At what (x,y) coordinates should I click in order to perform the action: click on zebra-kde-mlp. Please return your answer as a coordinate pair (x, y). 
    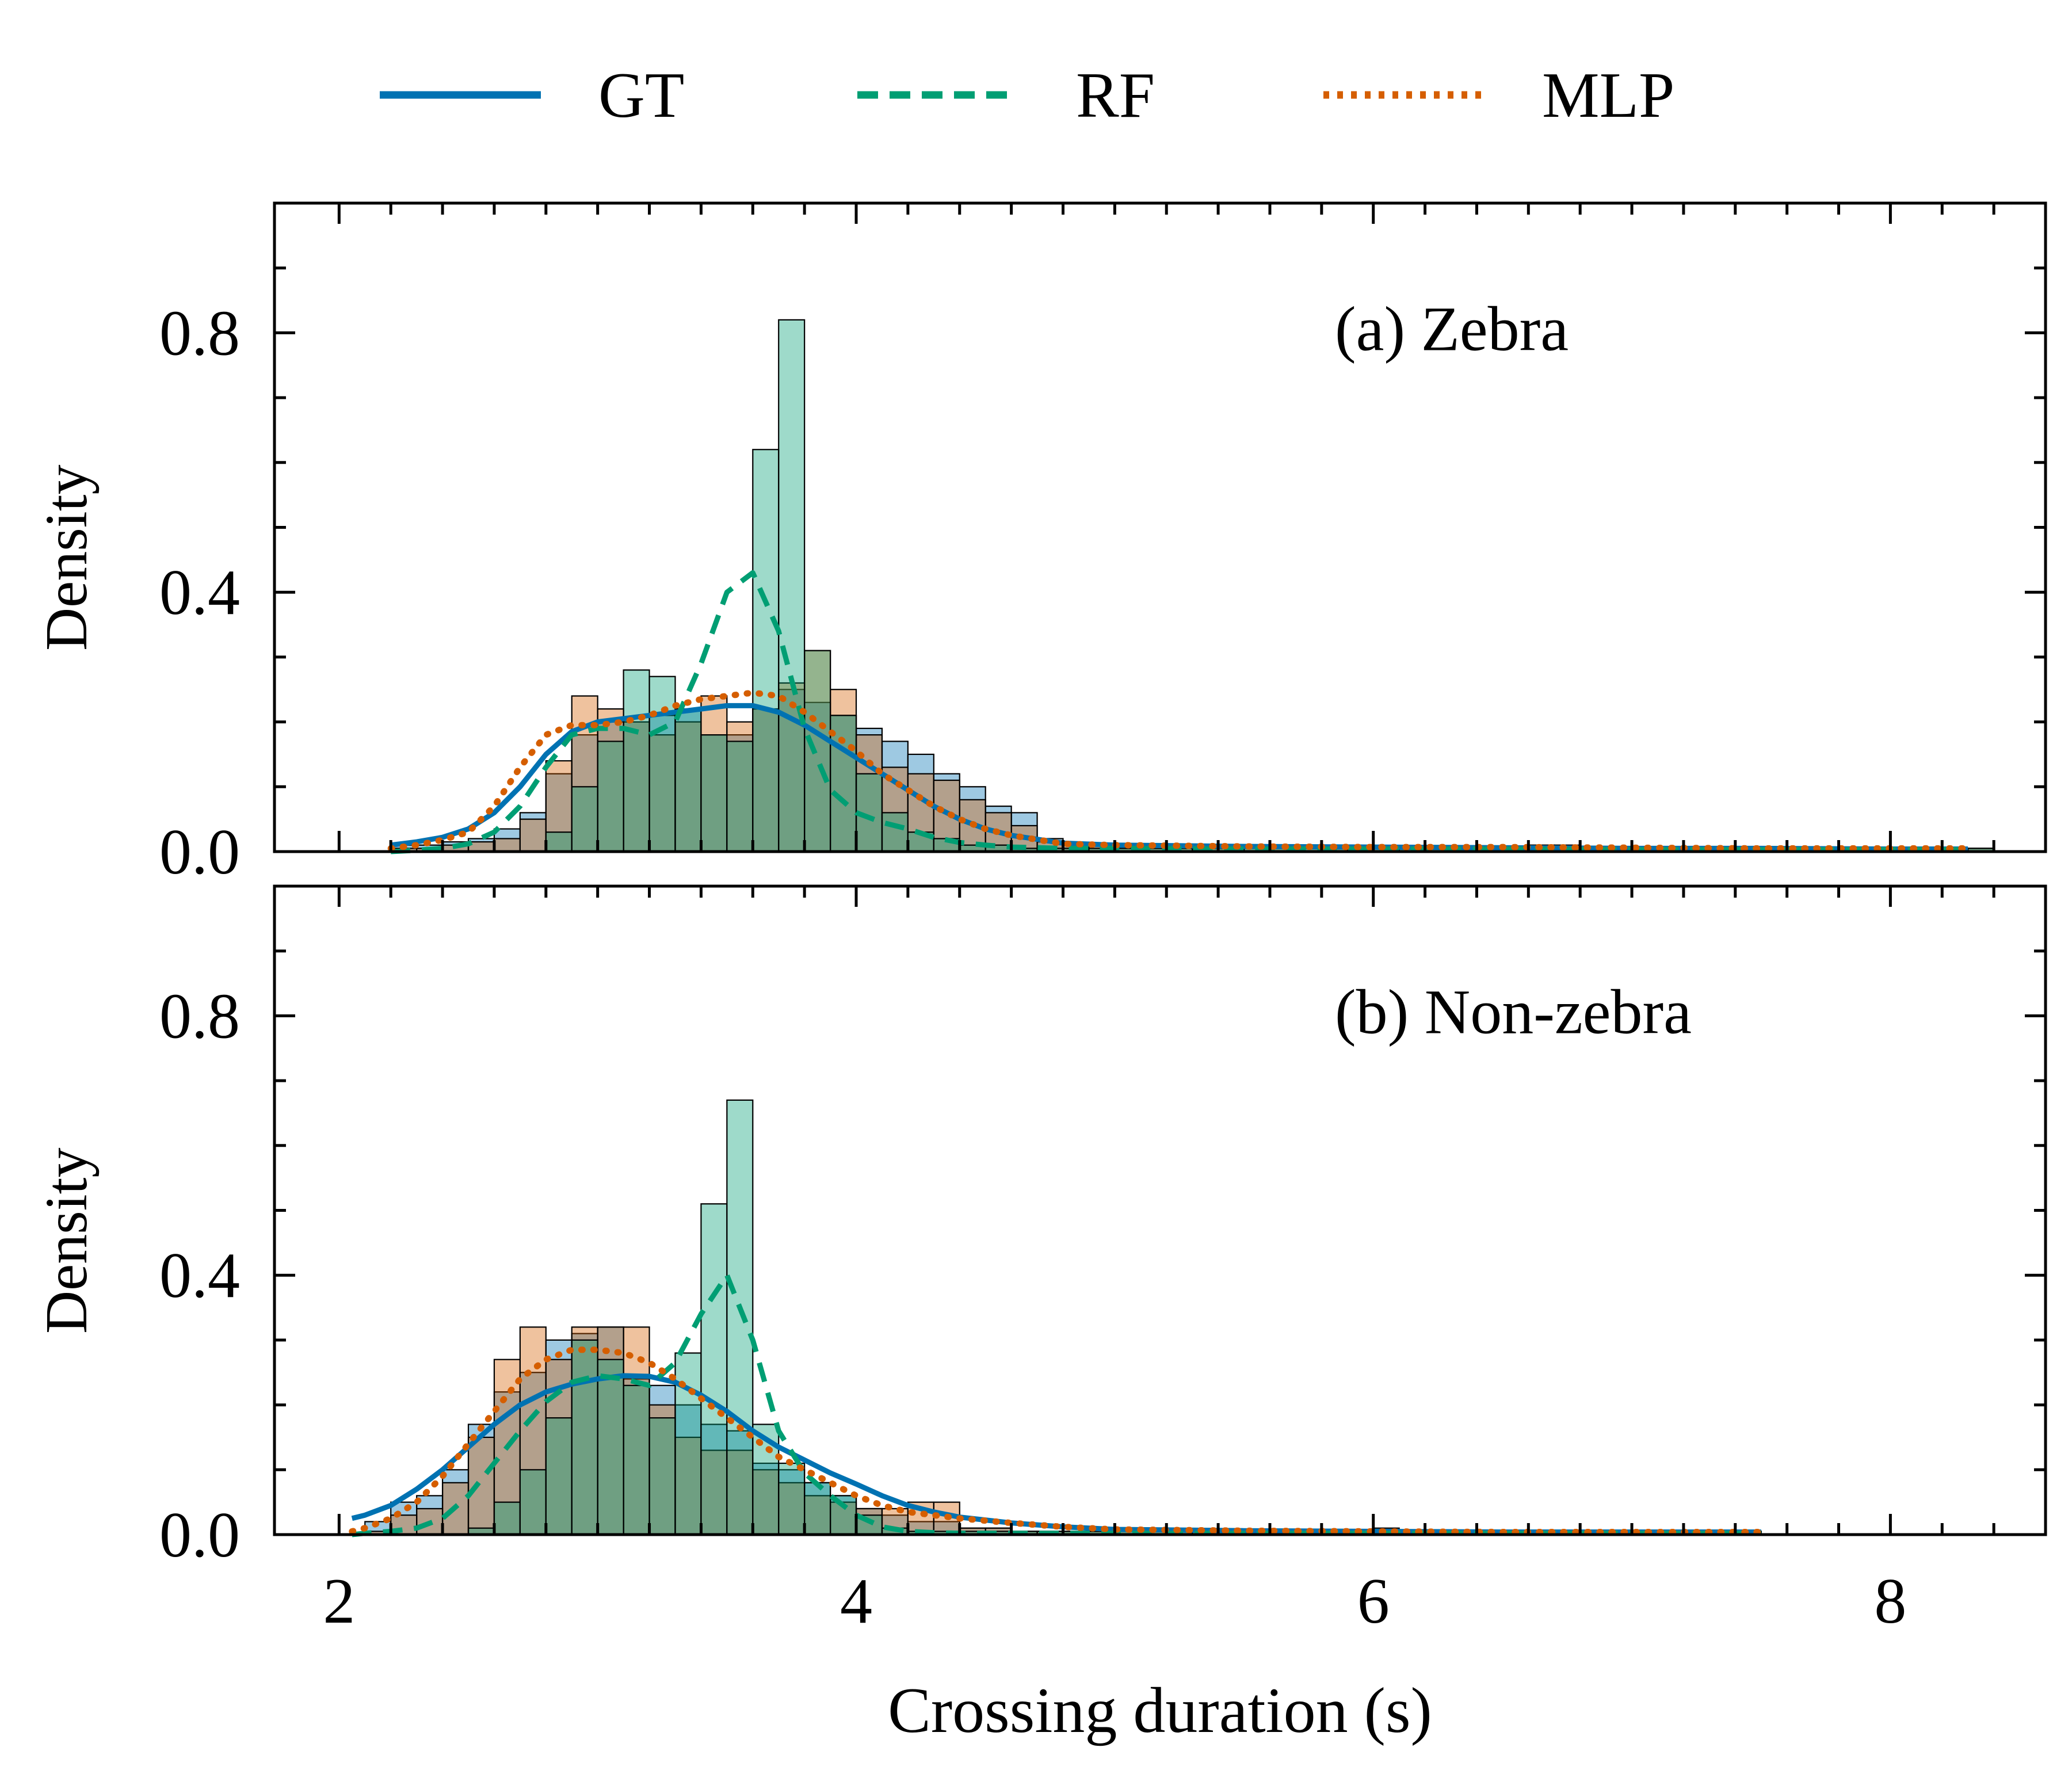
    Looking at the image, I should click on (1179, 771).